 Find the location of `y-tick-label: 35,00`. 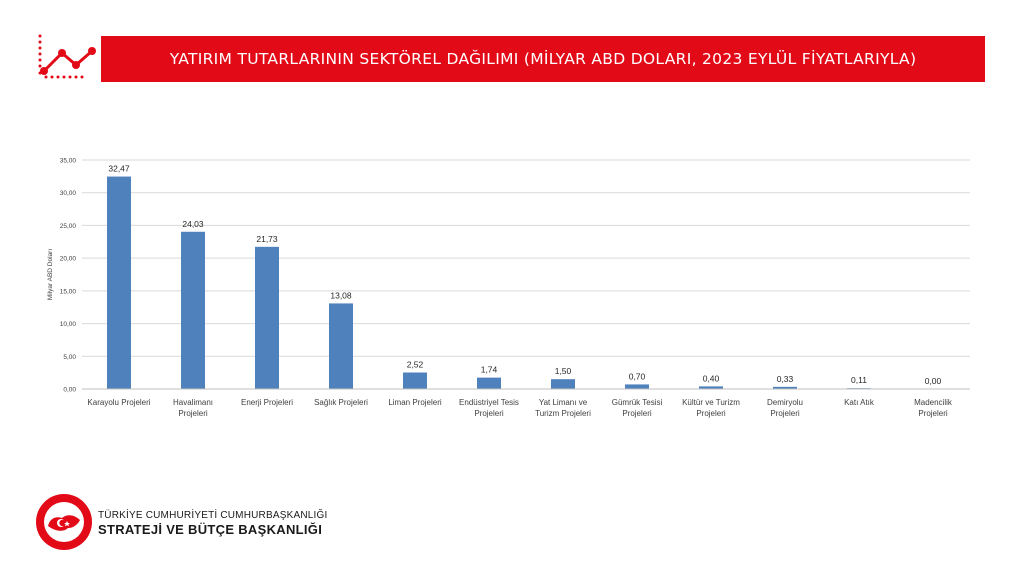

y-tick-label: 35,00 is located at coordinates (68, 161).